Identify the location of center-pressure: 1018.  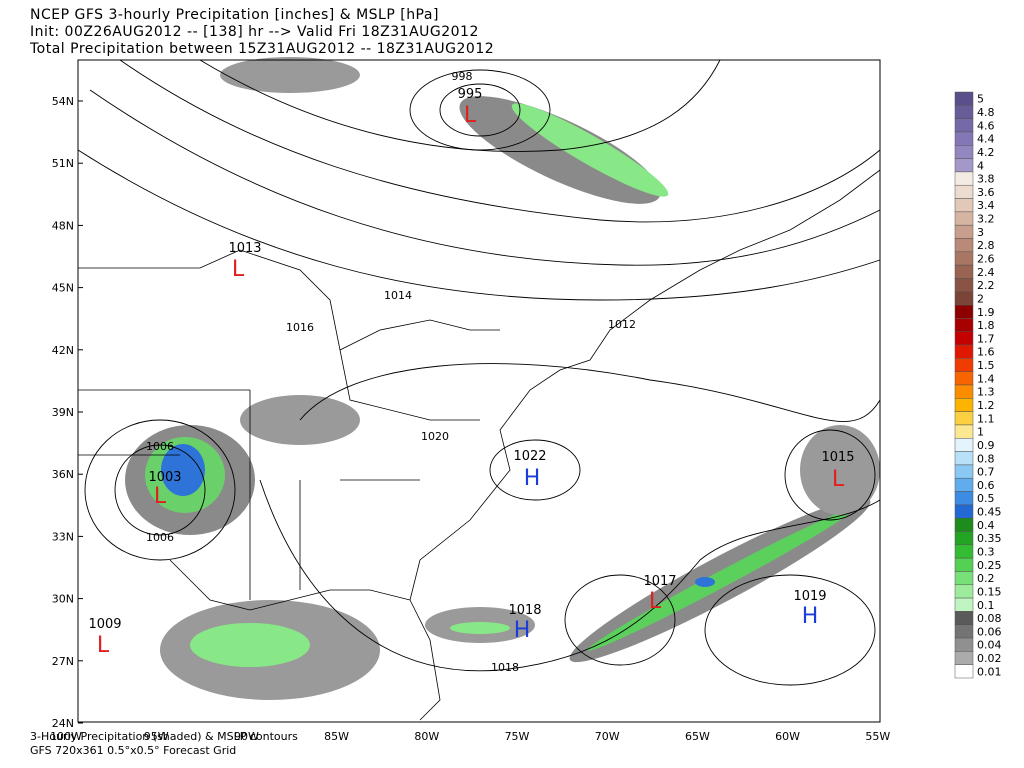
(524, 610).